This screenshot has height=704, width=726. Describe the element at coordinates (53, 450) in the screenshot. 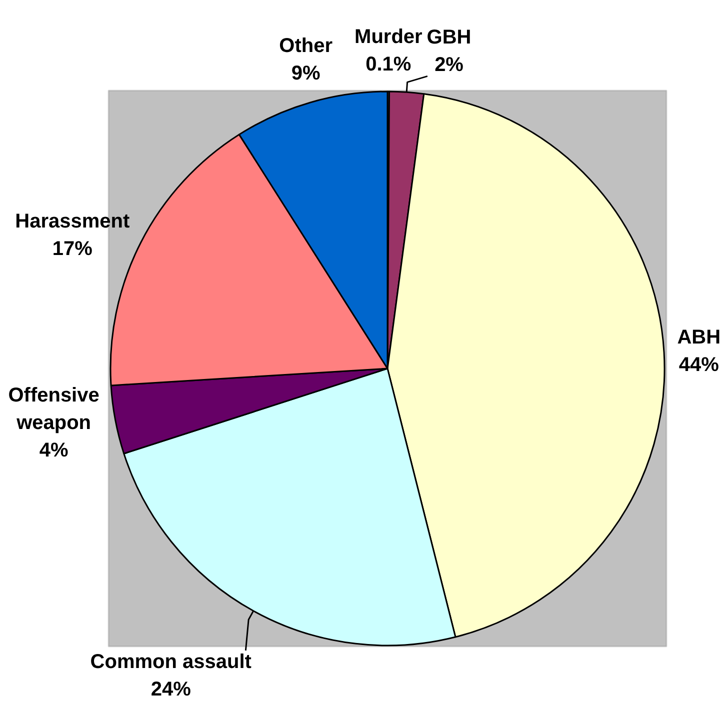

I see `data-label: 4%` at that location.